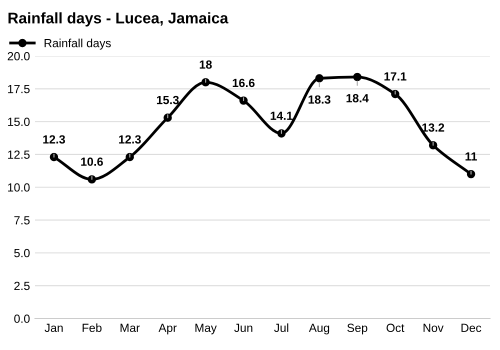 The height and width of the screenshot is (350, 500). I want to click on x-tick-label: Apr, so click(167, 329).